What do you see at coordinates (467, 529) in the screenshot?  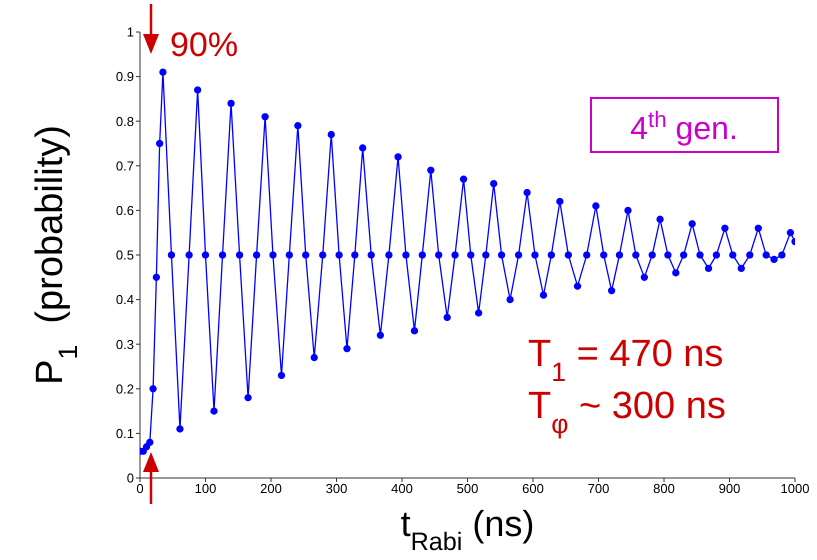 I see `x-axis-title: t$_{Rabi}$ (ns)` at bounding box center [467, 529].